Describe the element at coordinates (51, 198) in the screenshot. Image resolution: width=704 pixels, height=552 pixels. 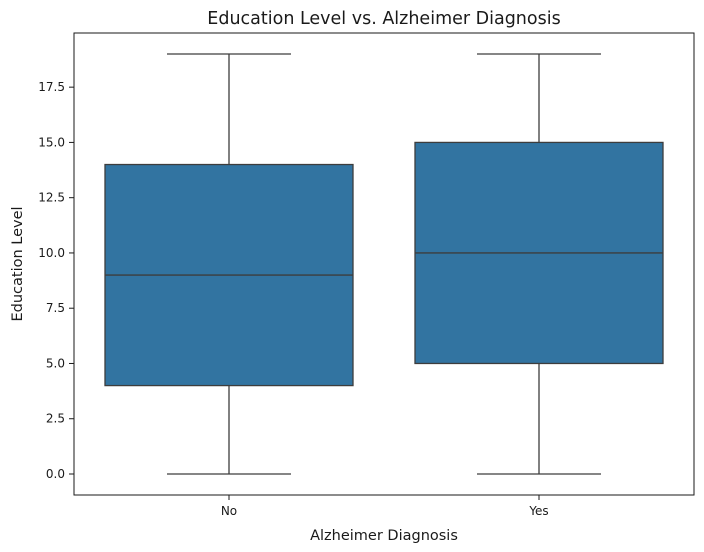
I see `y-tick-label: 12.5` at that location.